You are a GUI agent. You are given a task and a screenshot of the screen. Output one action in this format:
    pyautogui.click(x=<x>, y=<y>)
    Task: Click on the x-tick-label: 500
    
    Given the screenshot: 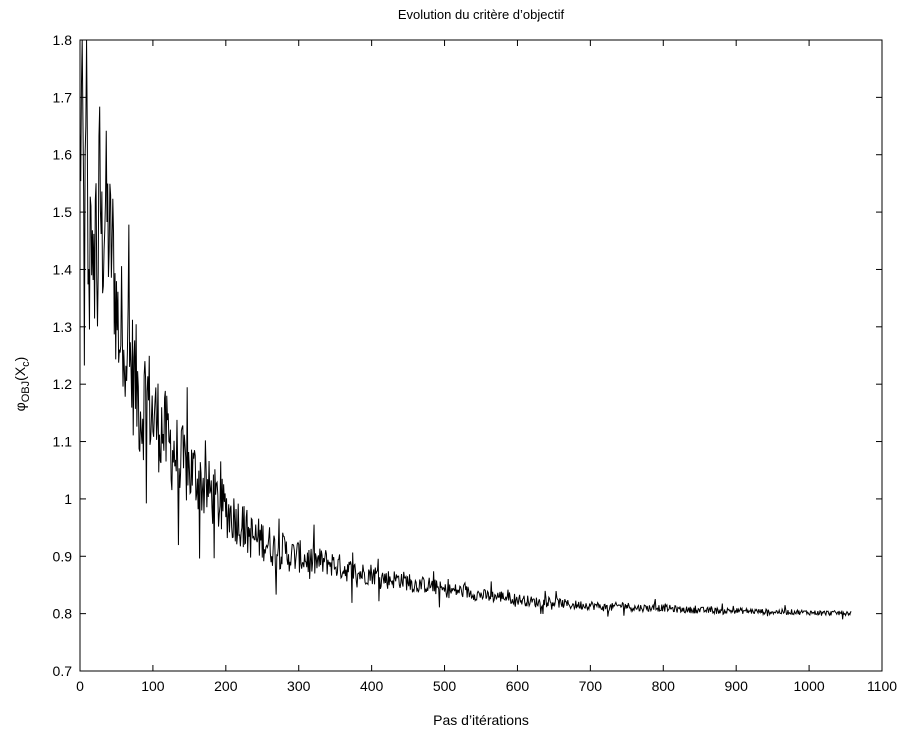 What is the action you would take?
    pyautogui.click(x=445, y=686)
    